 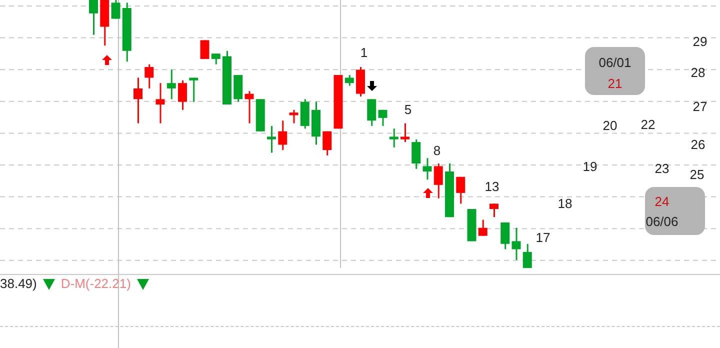 I want to click on text: 24, so click(x=662, y=202).